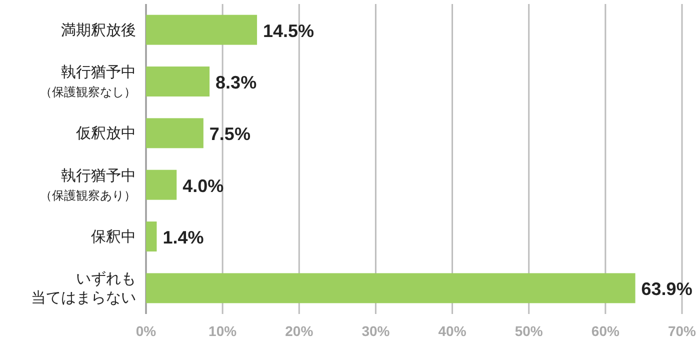 The width and height of the screenshot is (700, 344). Describe the element at coordinates (376, 331) in the screenshot. I see `x-tick-label: 30%` at that location.